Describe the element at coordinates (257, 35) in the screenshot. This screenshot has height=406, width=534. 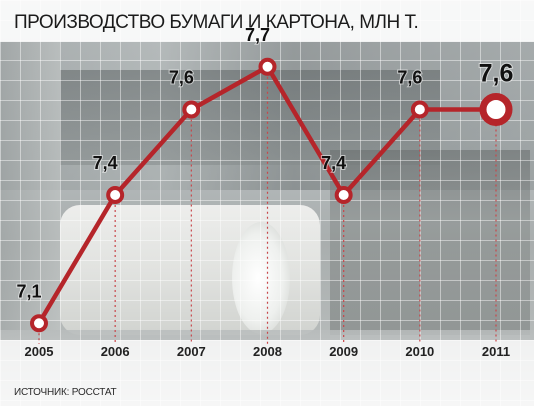
I see `data-label: 7,7` at that location.